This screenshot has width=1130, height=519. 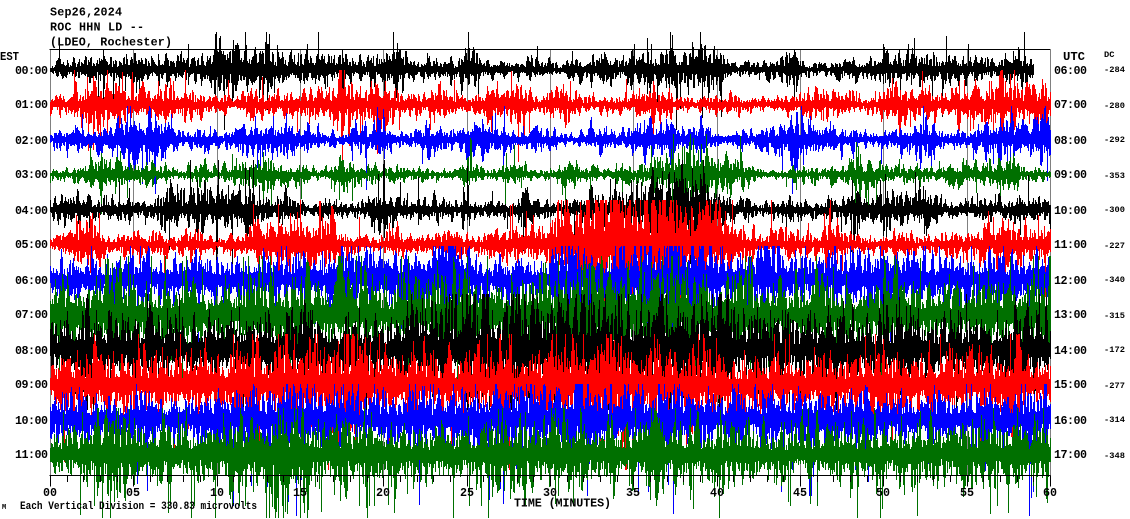 What do you see at coordinates (967, 493) in the screenshot?
I see `svg-text: 55` at bounding box center [967, 493].